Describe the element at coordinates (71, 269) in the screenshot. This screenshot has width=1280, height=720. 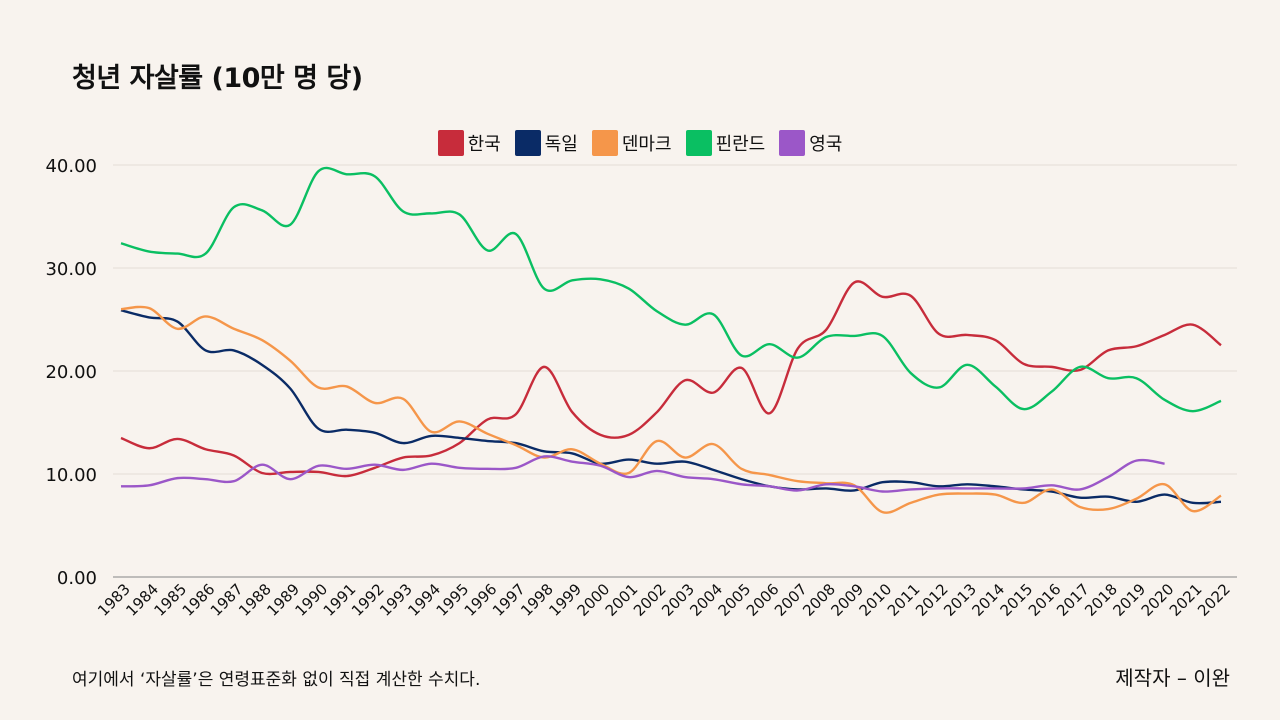
I see `y-tick-label: 30.00` at that location.